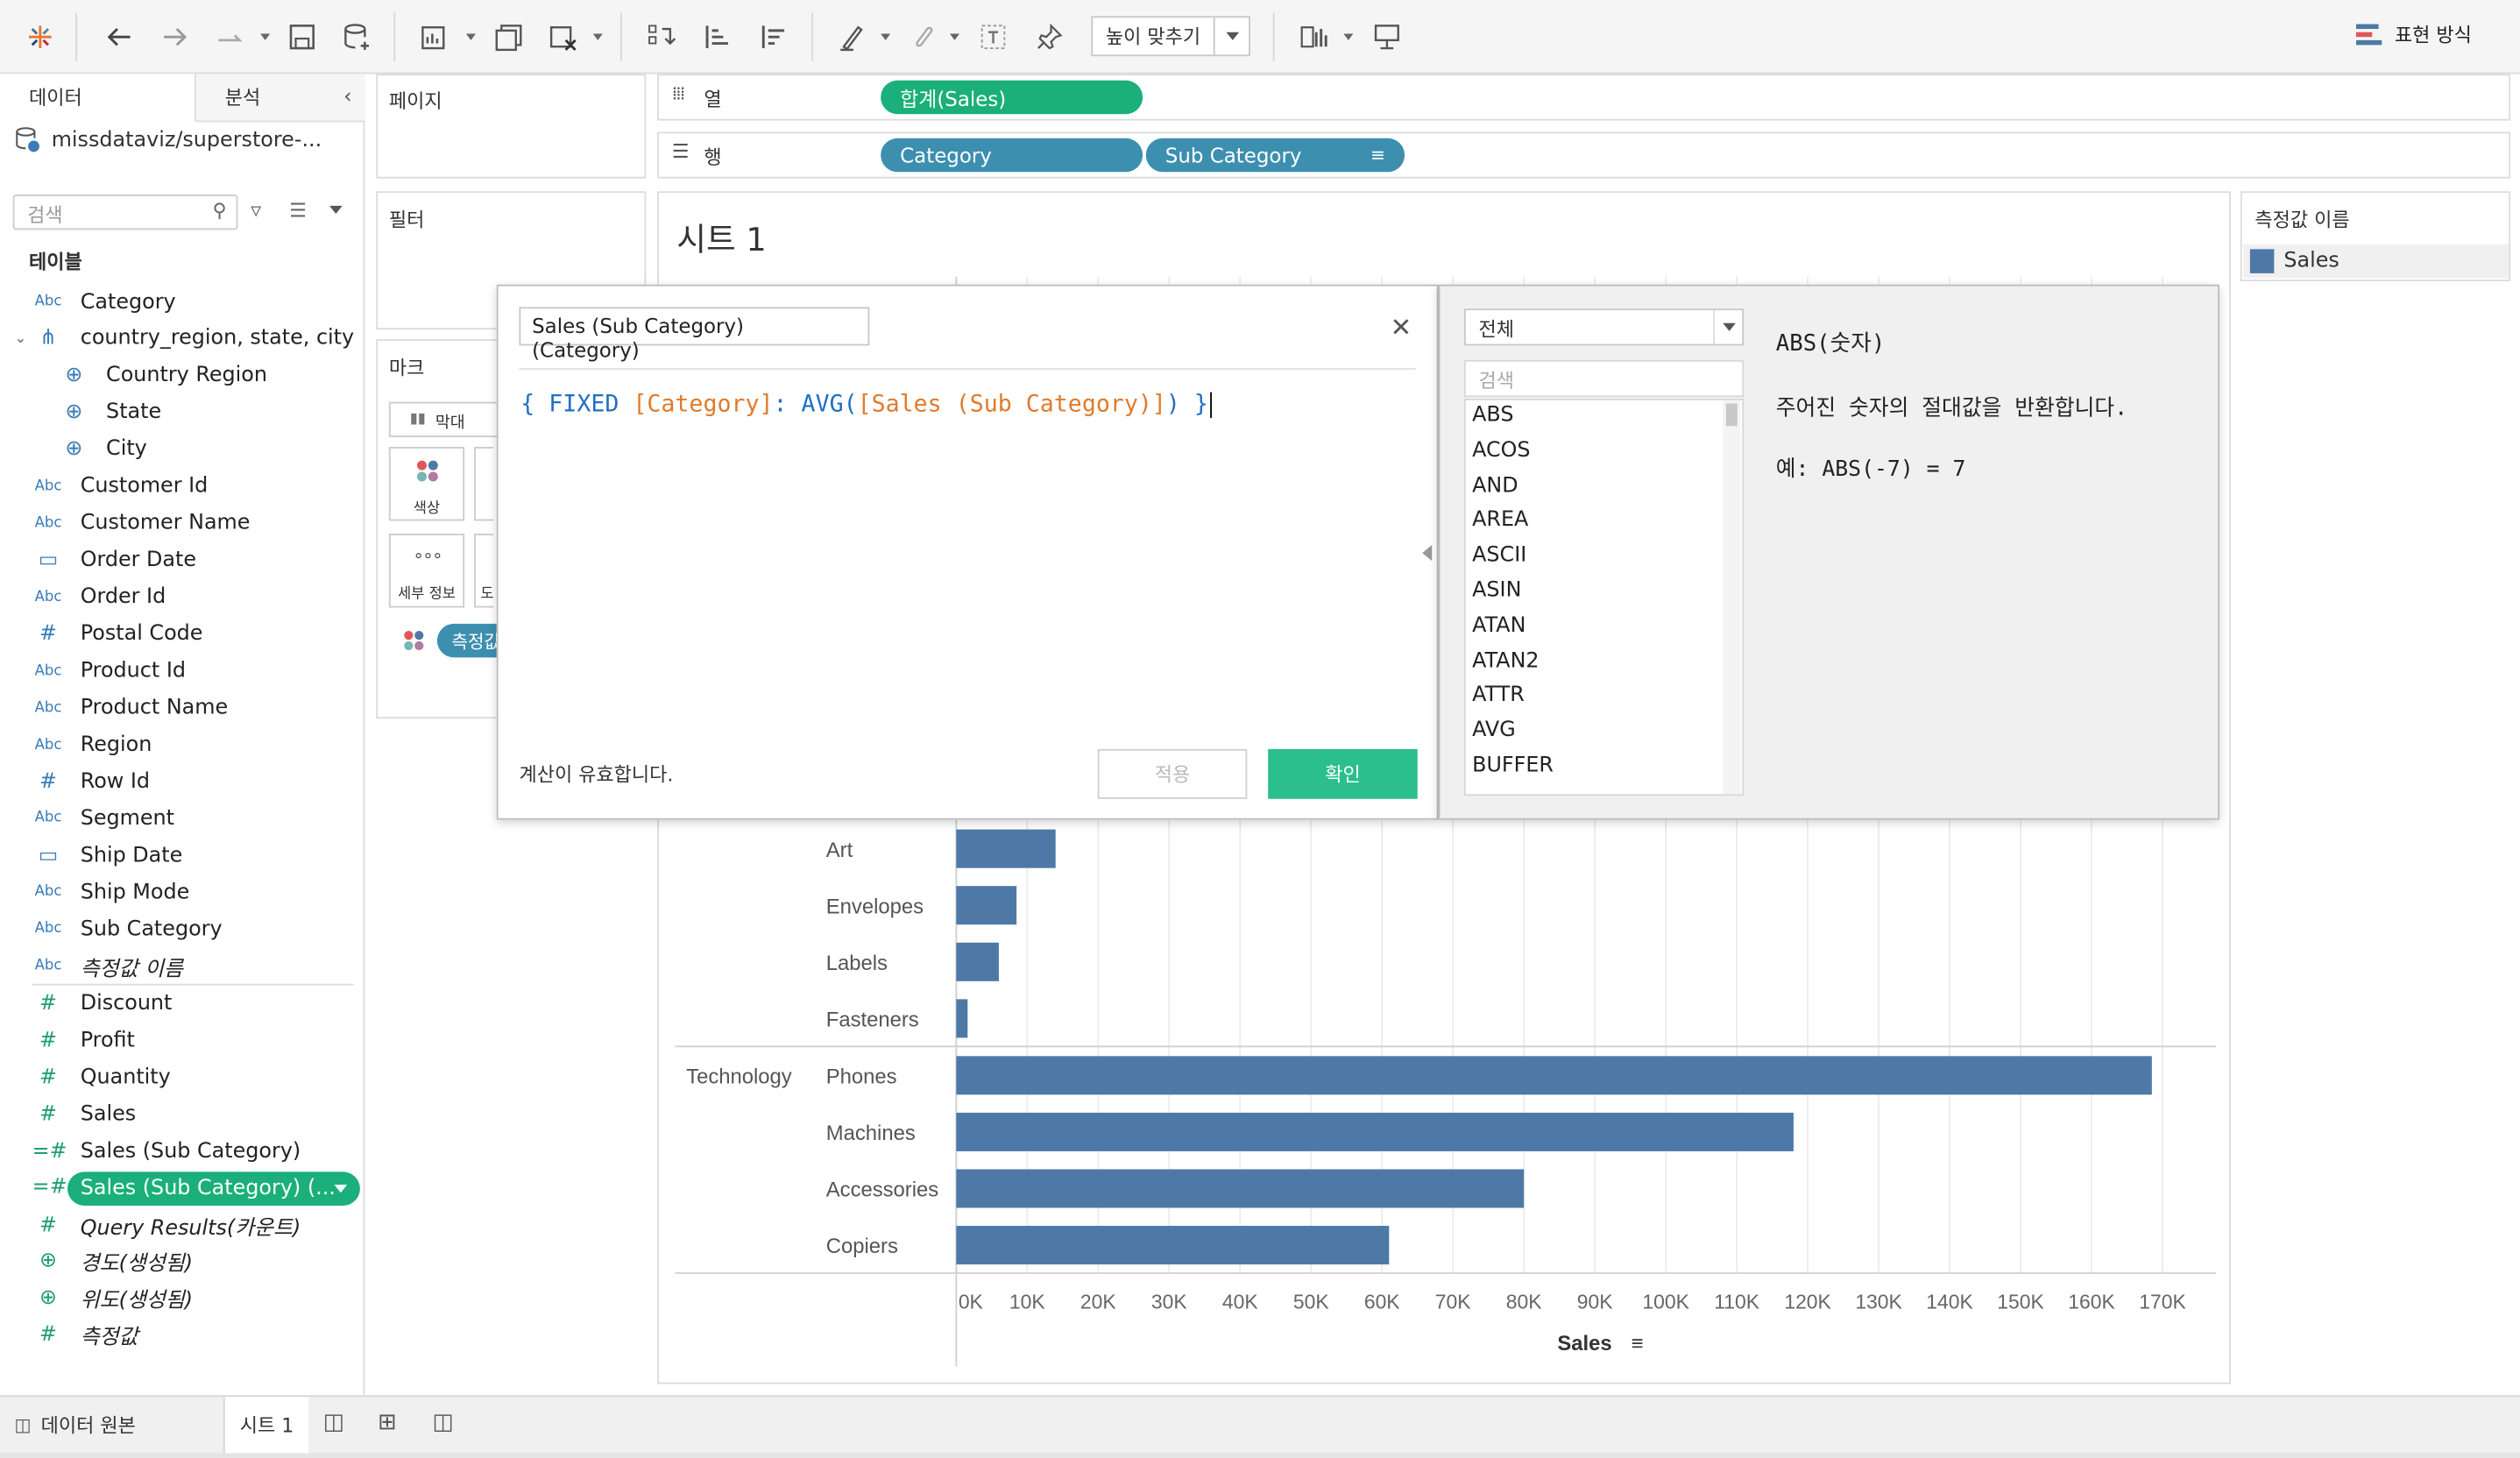 This screenshot has width=2520, height=1458. What do you see at coordinates (182, 781) in the screenshot?
I see `field-item: # Row Id` at bounding box center [182, 781].